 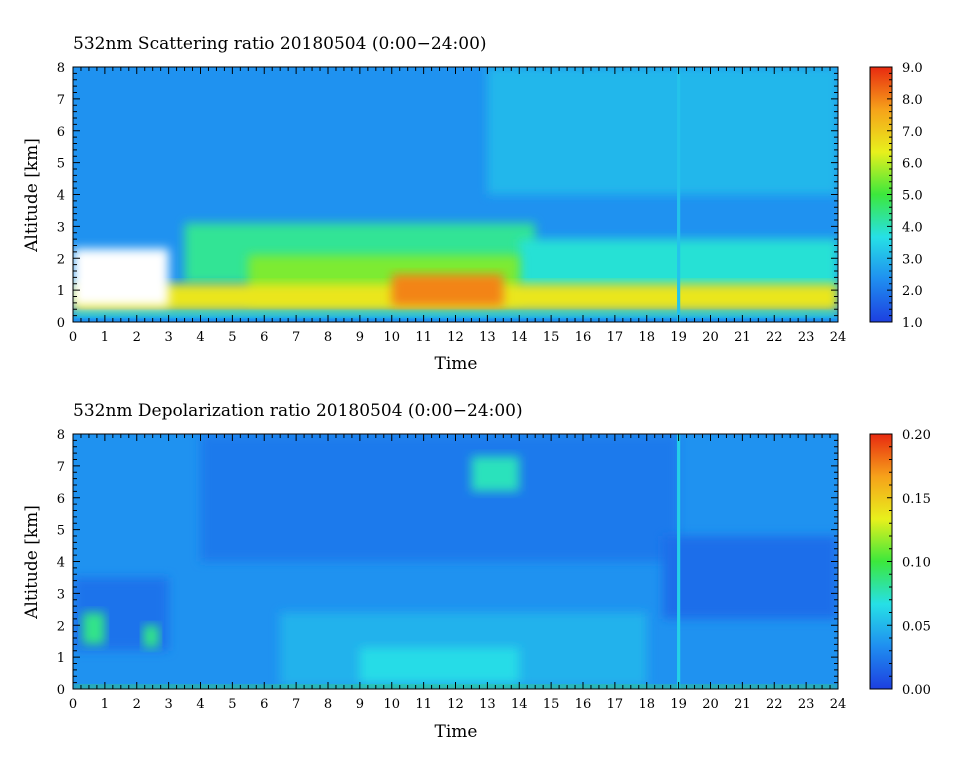 I want to click on colorbar-tick-label: 0.15, so click(x=916, y=499).